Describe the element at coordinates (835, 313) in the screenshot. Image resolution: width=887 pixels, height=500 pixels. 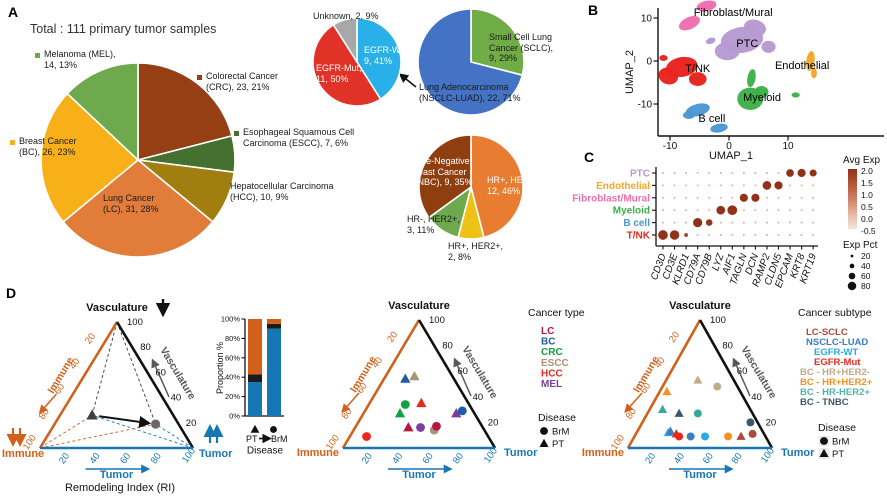
I see `legend-title: Cancer subtype` at that location.